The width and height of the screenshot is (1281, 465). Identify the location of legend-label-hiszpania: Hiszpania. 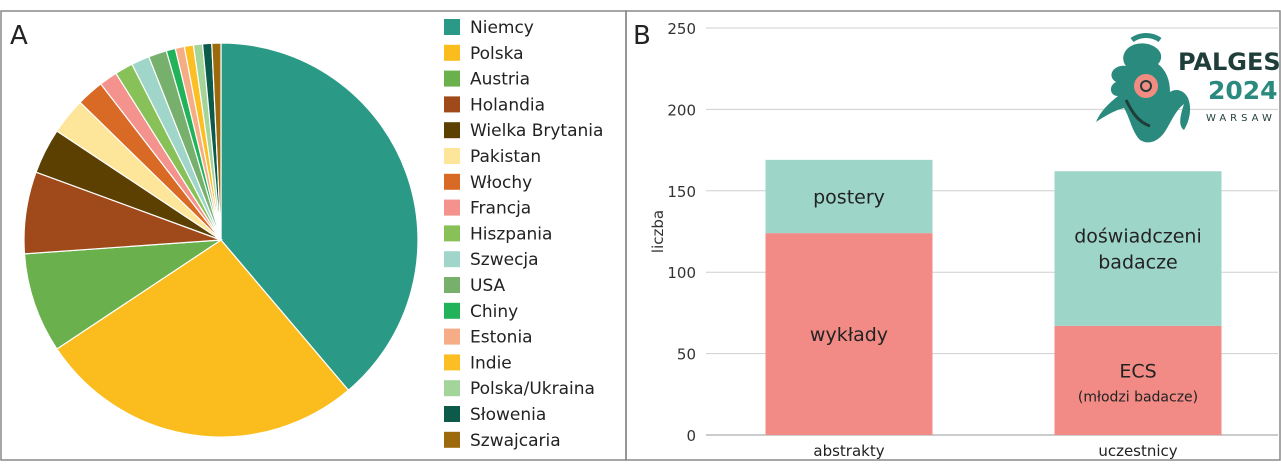
(511, 234).